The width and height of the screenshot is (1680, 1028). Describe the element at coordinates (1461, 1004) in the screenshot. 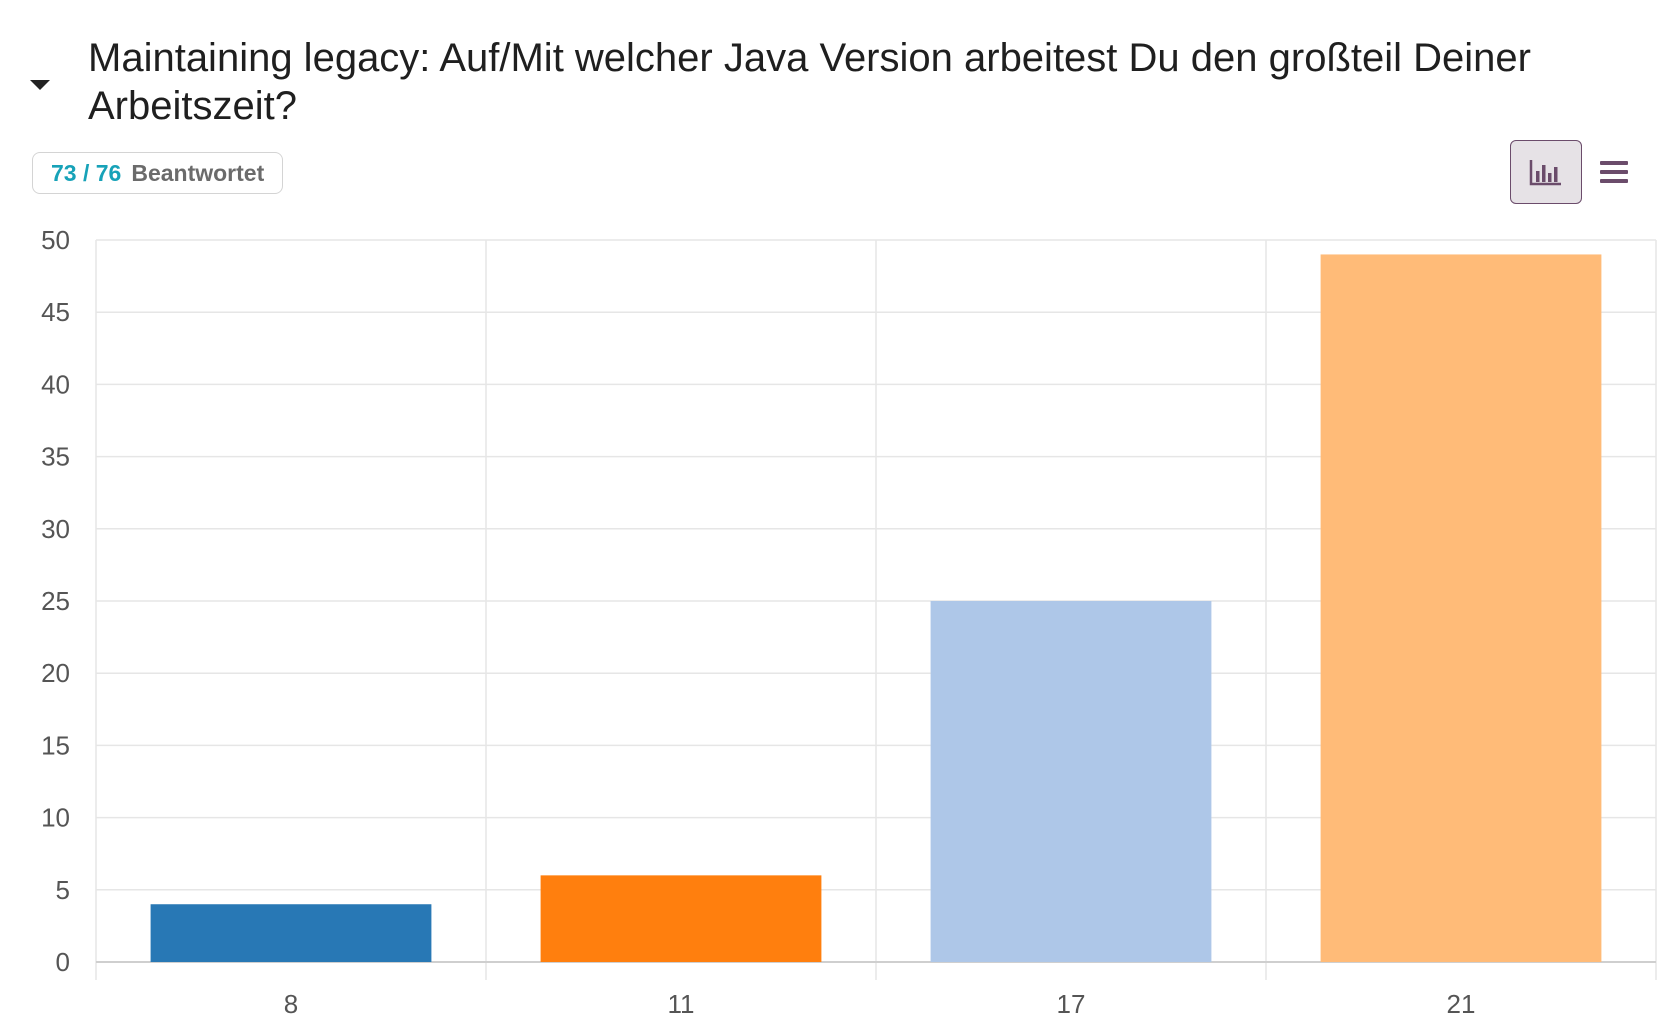

I see `x-tick-label: 21` at that location.